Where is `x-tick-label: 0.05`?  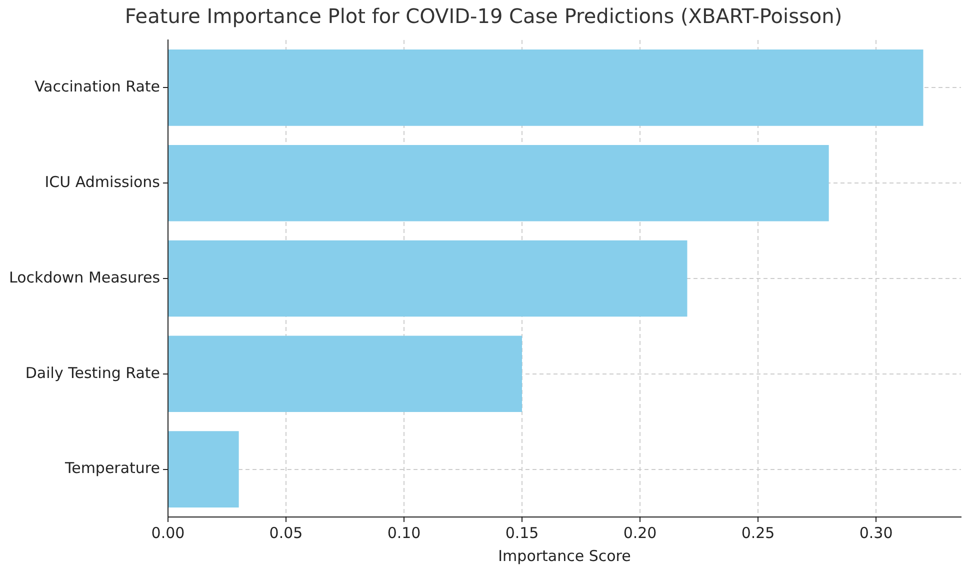 x-tick-label: 0.05 is located at coordinates (286, 533).